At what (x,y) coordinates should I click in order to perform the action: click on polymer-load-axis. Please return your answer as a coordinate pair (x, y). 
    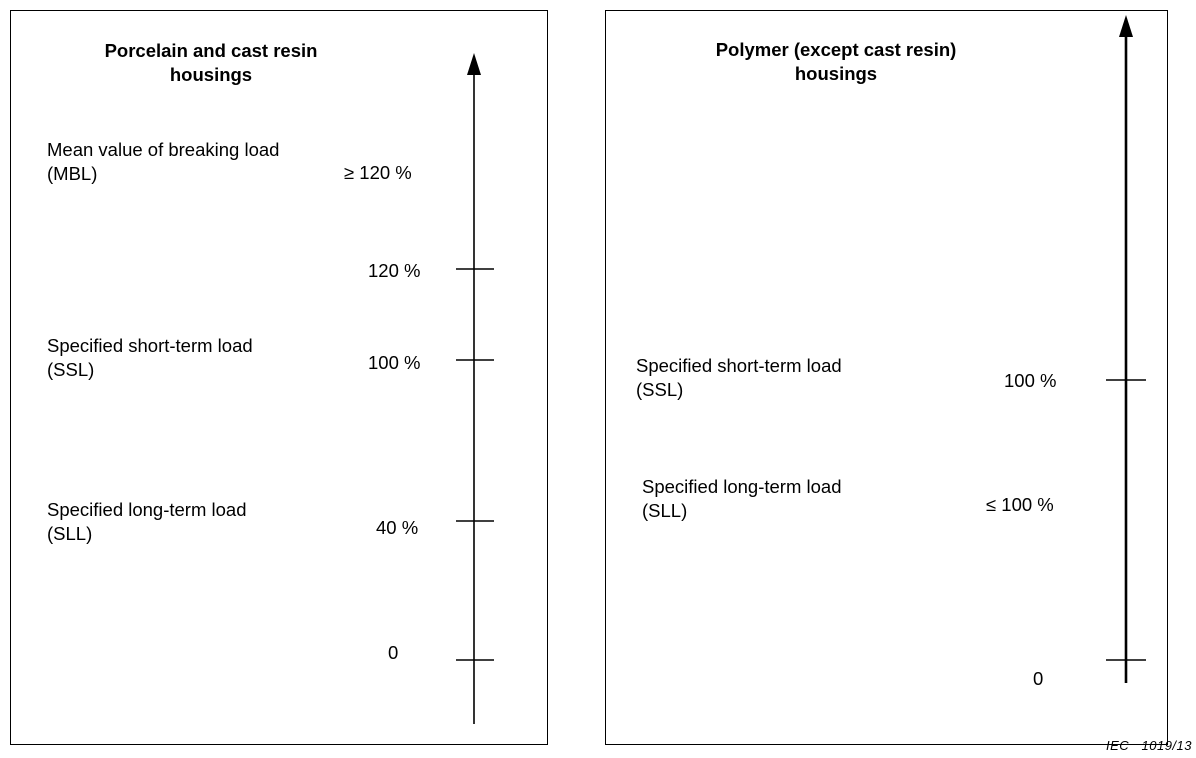
    Looking at the image, I should click on (1126, 349).